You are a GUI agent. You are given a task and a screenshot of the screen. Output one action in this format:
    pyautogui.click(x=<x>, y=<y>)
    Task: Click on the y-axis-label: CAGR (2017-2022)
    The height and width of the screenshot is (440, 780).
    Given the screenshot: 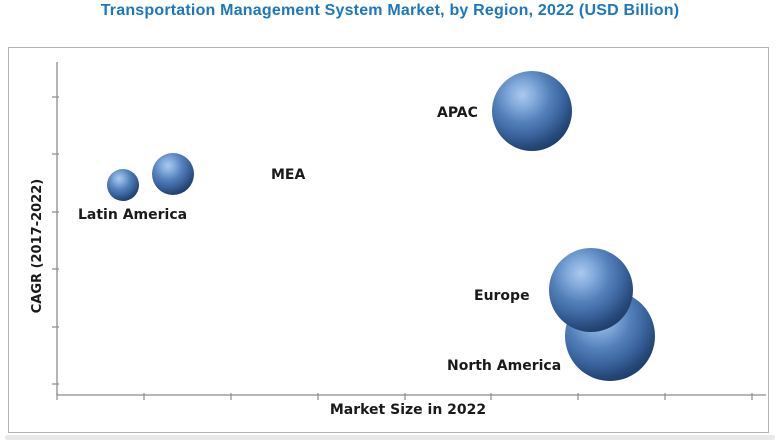 What is the action you would take?
    pyautogui.click(x=37, y=246)
    